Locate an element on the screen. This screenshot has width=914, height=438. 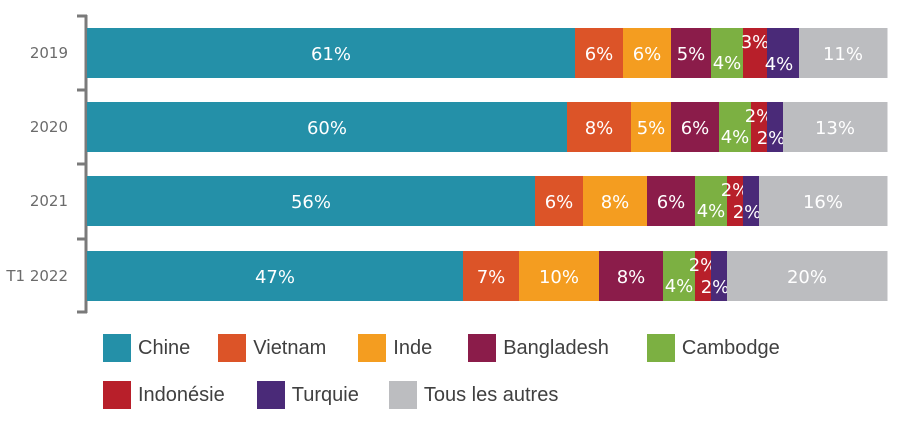
legend-row-2: Indonésie Turquie Tous les autres is located at coordinates (503, 395).